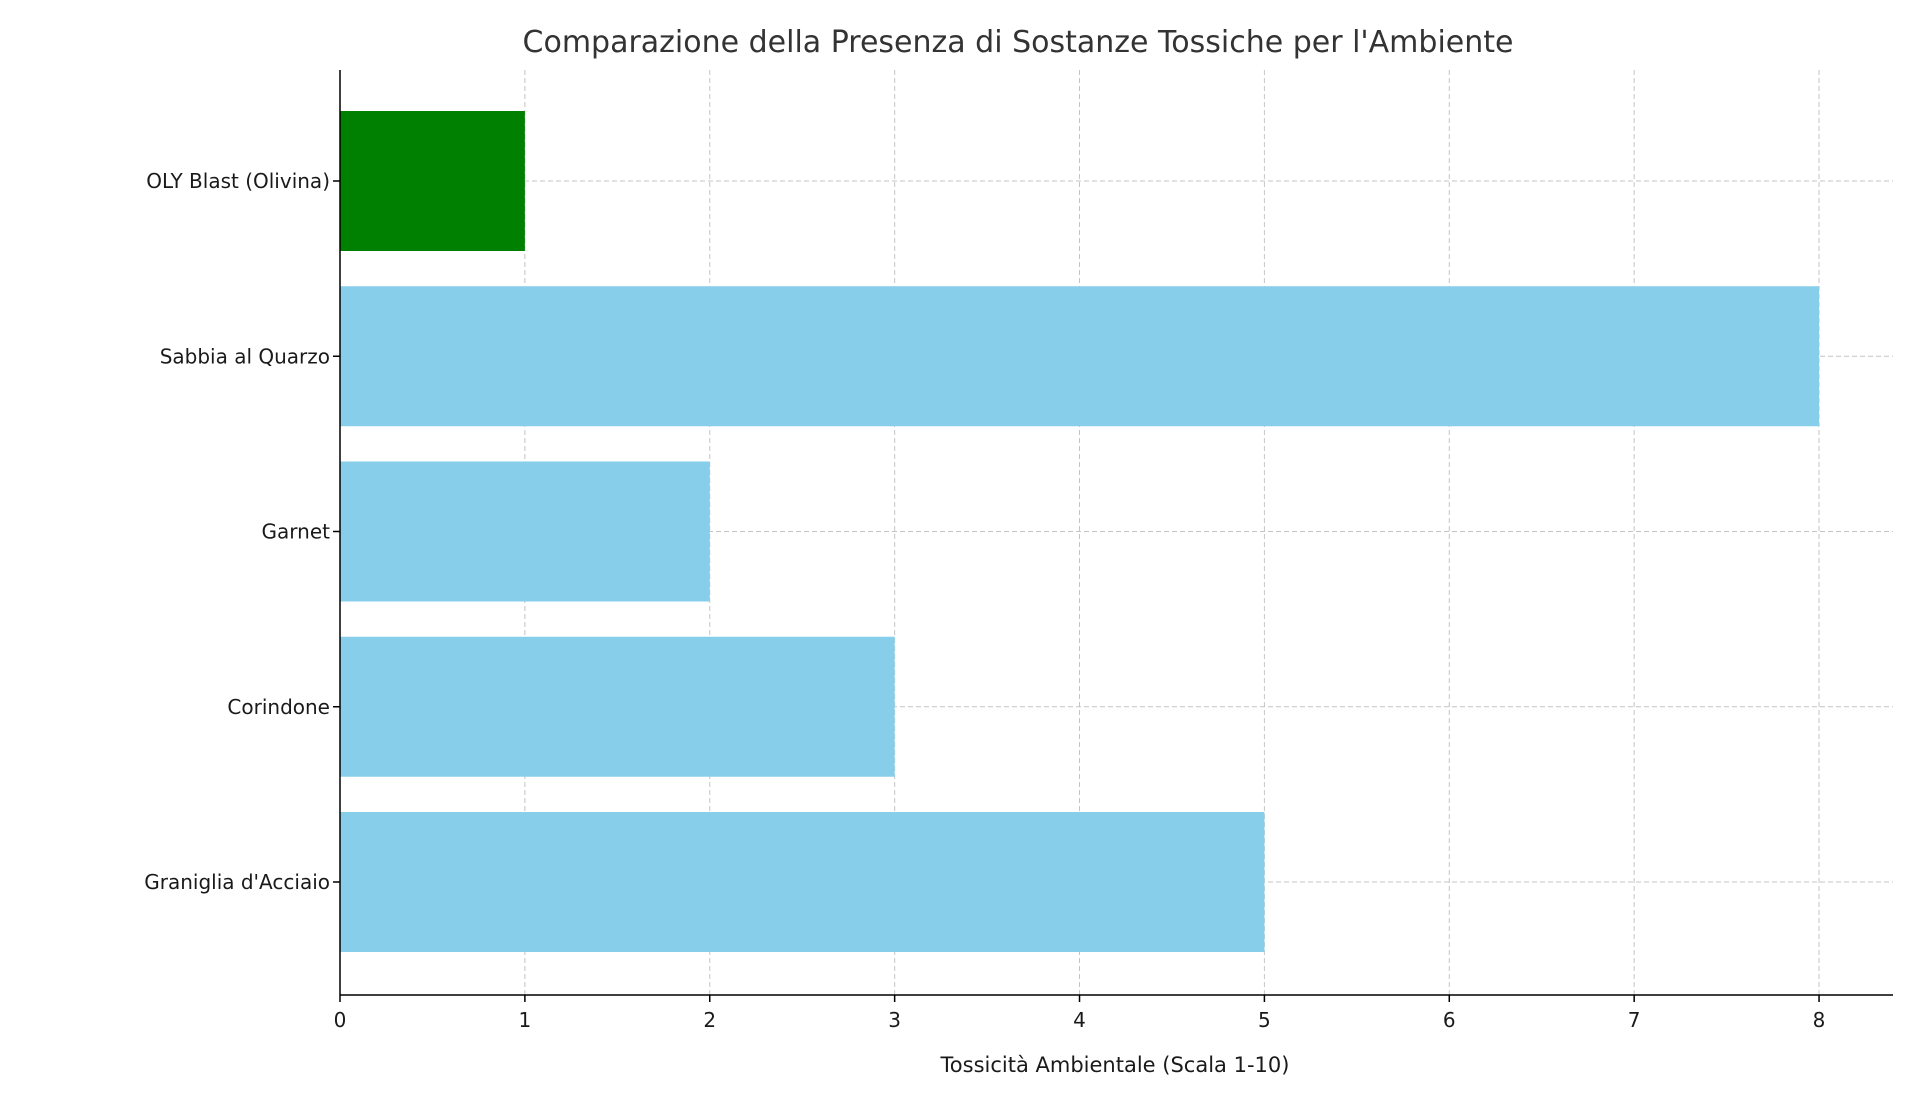  What do you see at coordinates (1079, 1020) in the screenshot?
I see `x-tick-label: 4` at bounding box center [1079, 1020].